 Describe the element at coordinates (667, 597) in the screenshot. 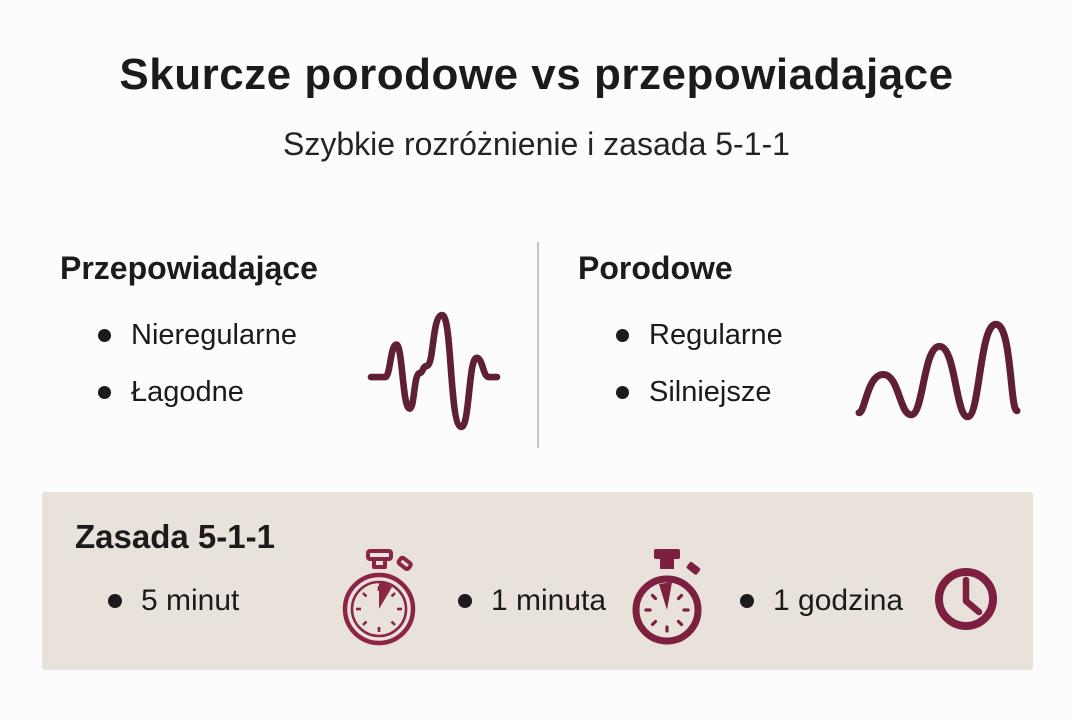

I see `stopwatch-filled-icon` at that location.